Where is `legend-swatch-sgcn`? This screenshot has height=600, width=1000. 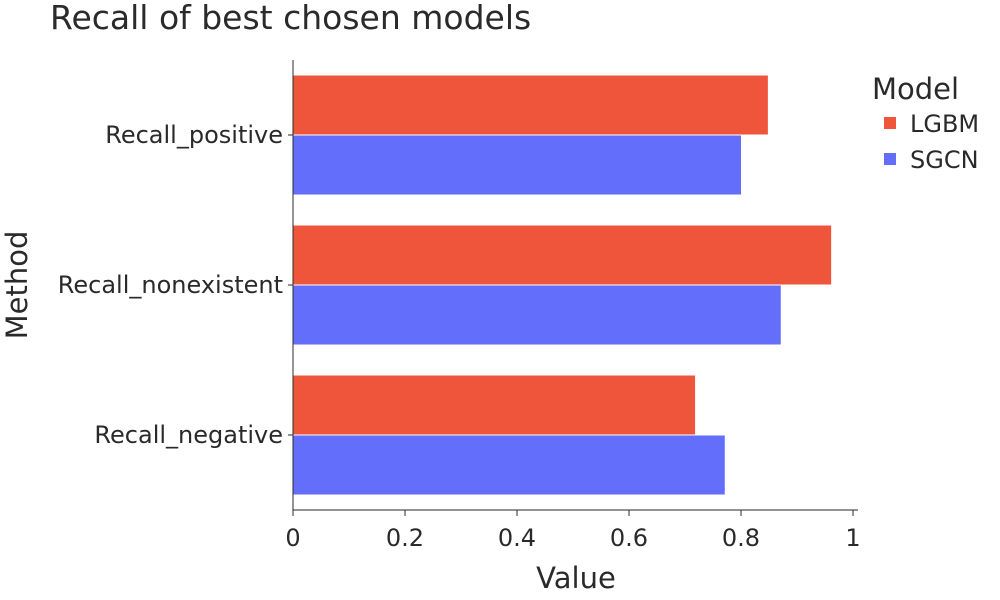
legend-swatch-sgcn is located at coordinates (890, 159).